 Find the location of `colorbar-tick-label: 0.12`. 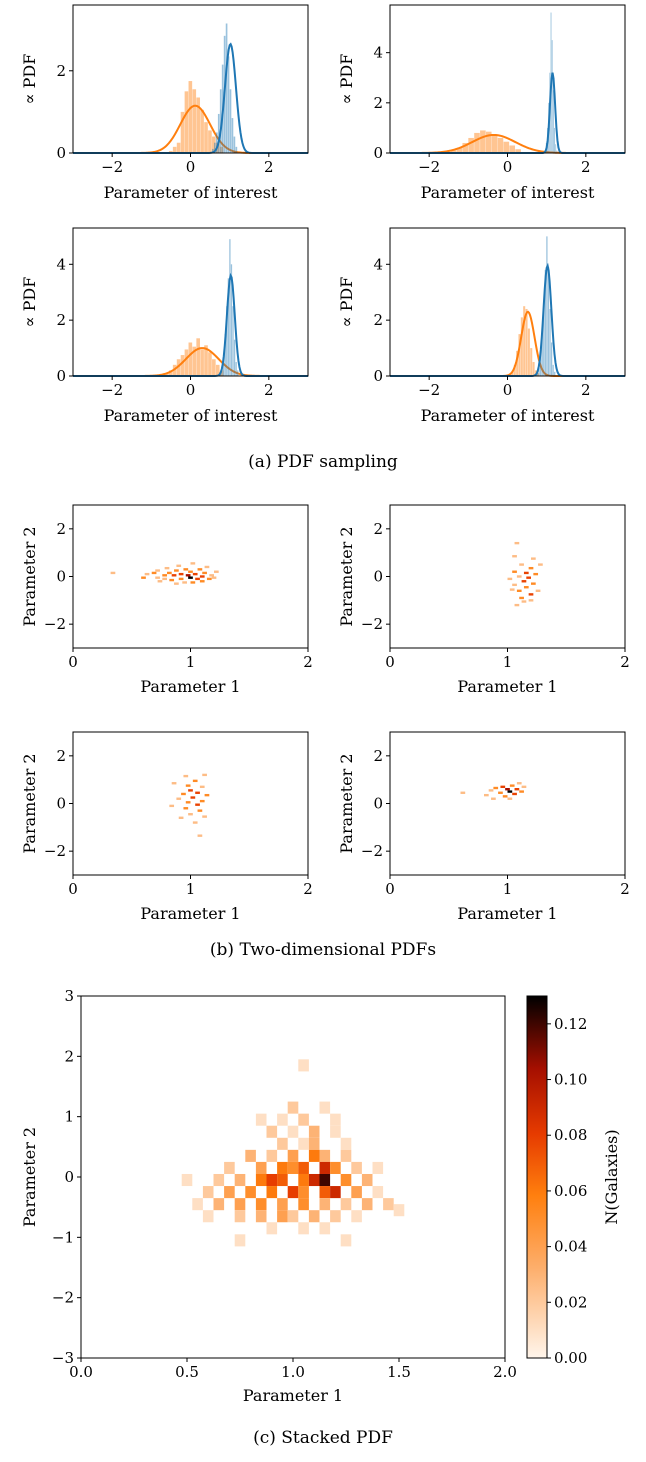

colorbar-tick-label: 0.12 is located at coordinates (570, 1024).